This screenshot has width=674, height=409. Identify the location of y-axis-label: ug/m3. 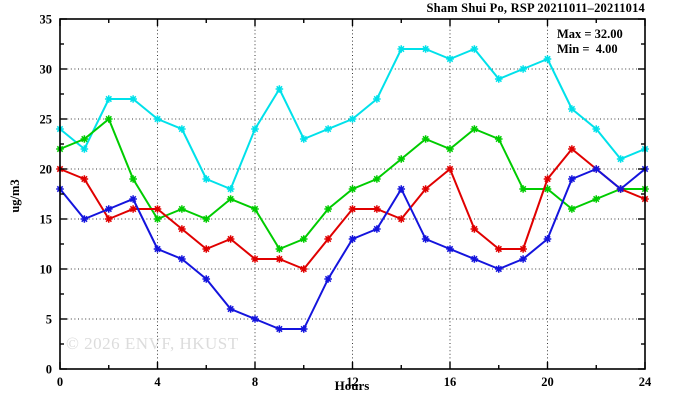
(15, 196).